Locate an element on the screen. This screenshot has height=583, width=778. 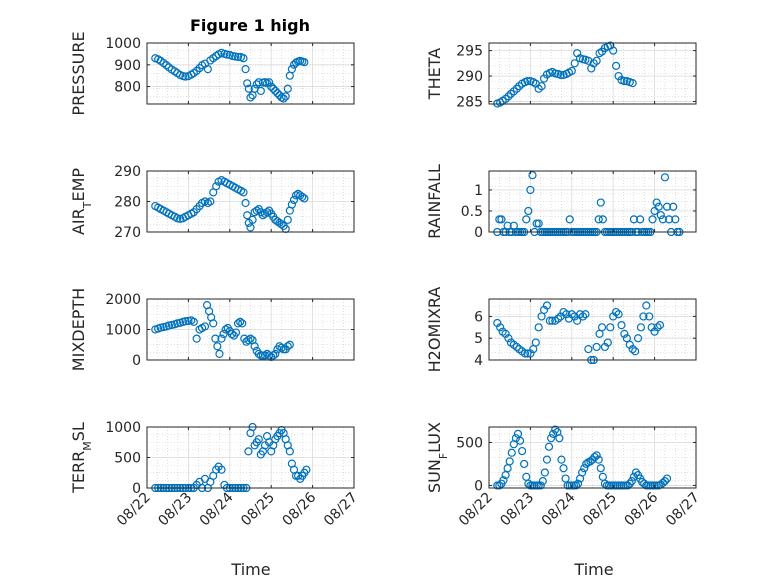
y-tick-label: 295 is located at coordinates (469, 52).